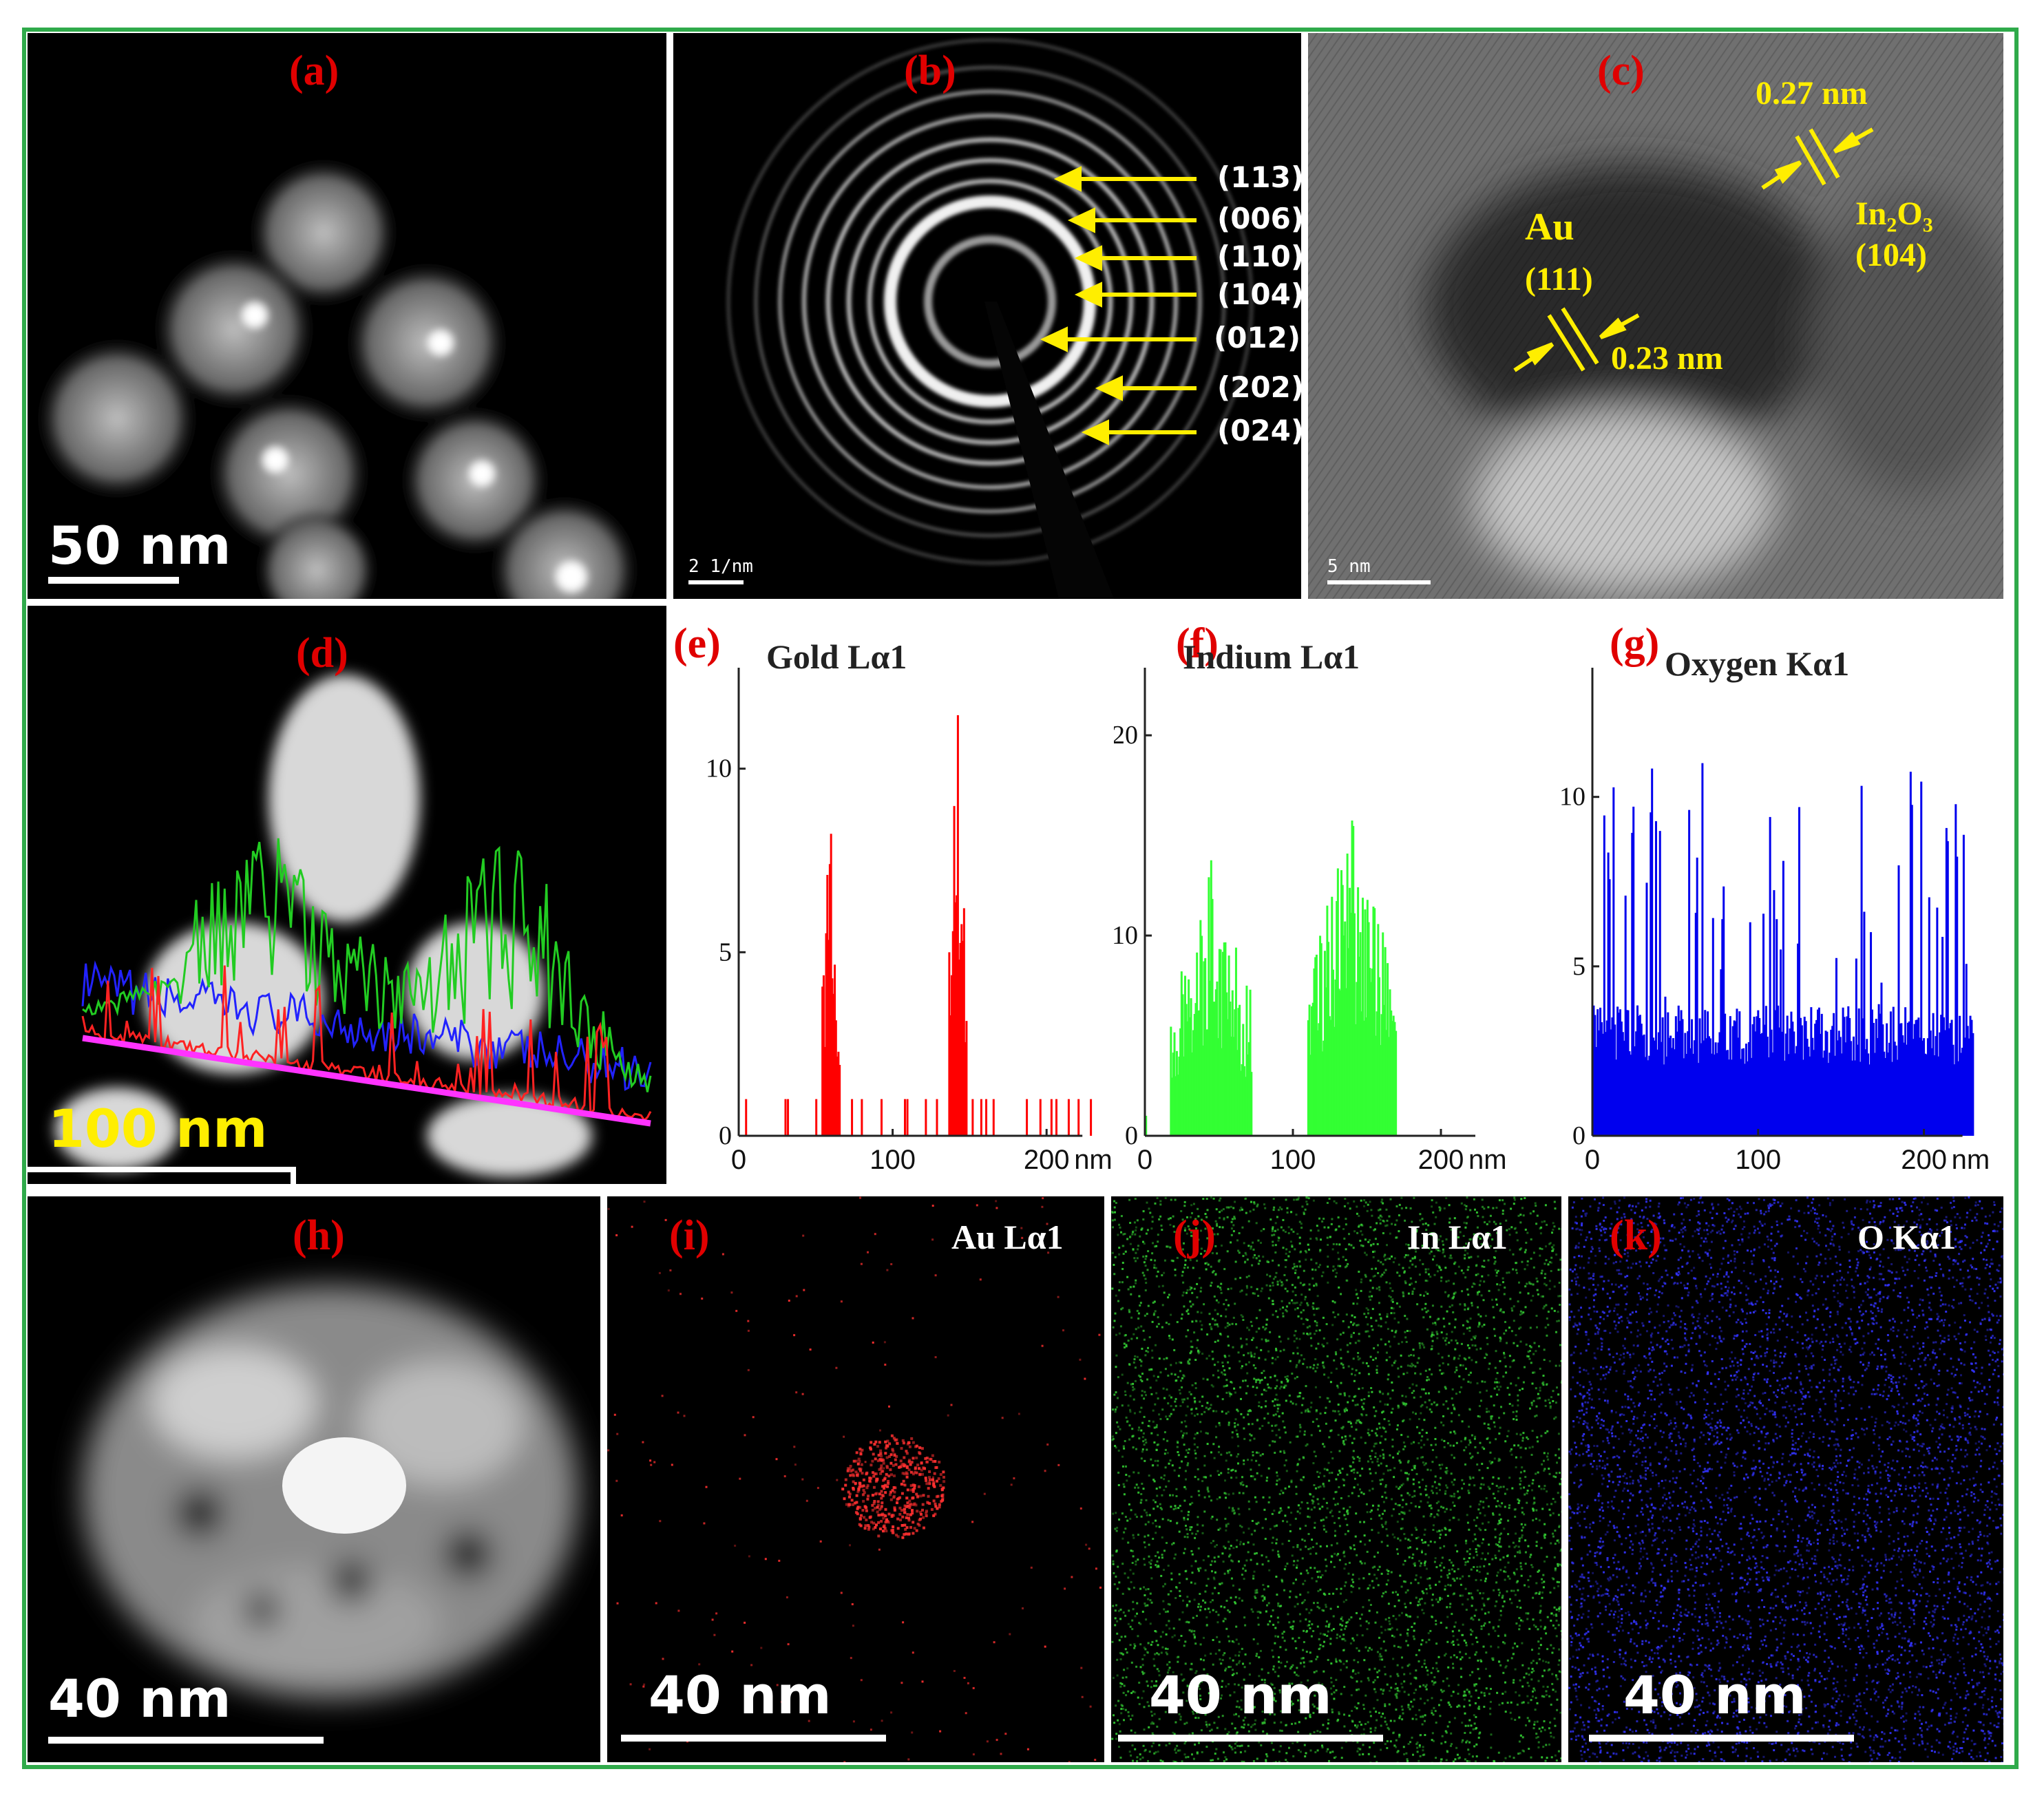  Describe the element at coordinates (162, 1170) in the screenshot. I see `scale-bar-d` at that location.